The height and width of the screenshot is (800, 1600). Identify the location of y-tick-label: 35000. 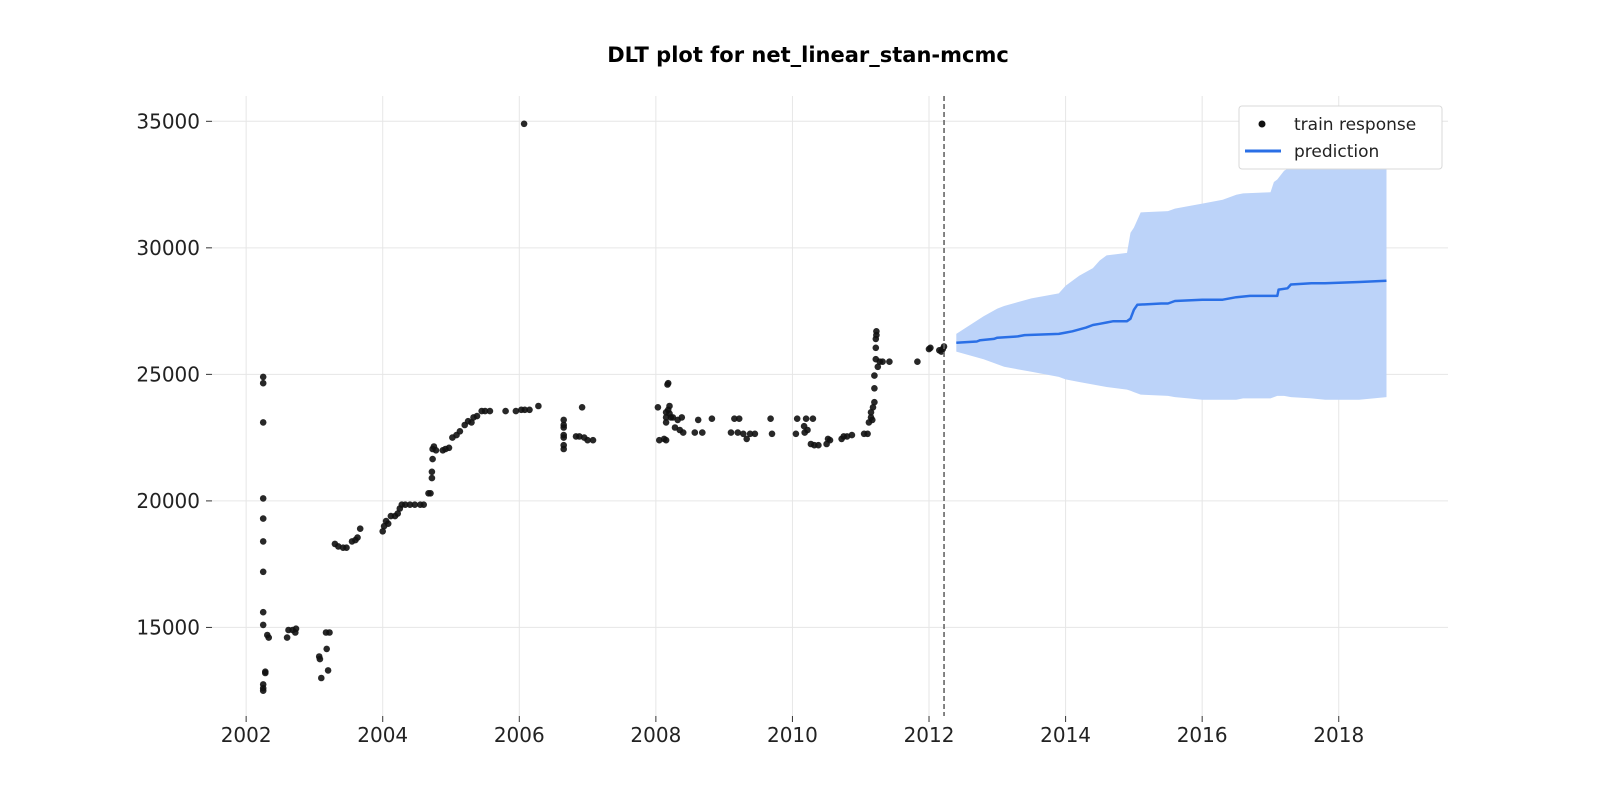
(168, 121).